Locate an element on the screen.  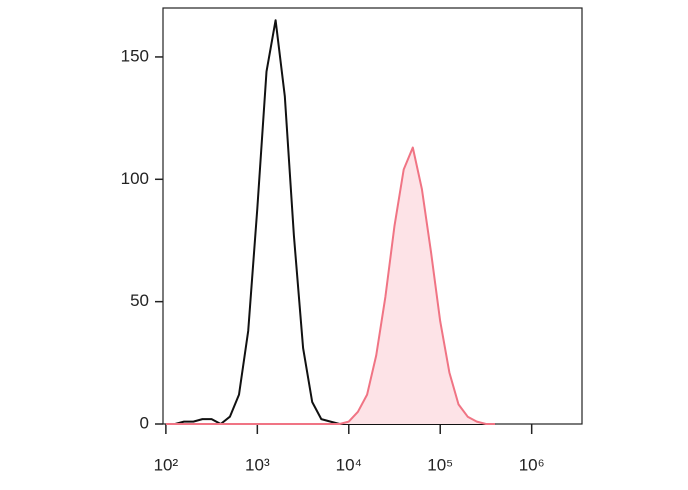
y-tick-label: 0 is located at coordinates (144, 422).